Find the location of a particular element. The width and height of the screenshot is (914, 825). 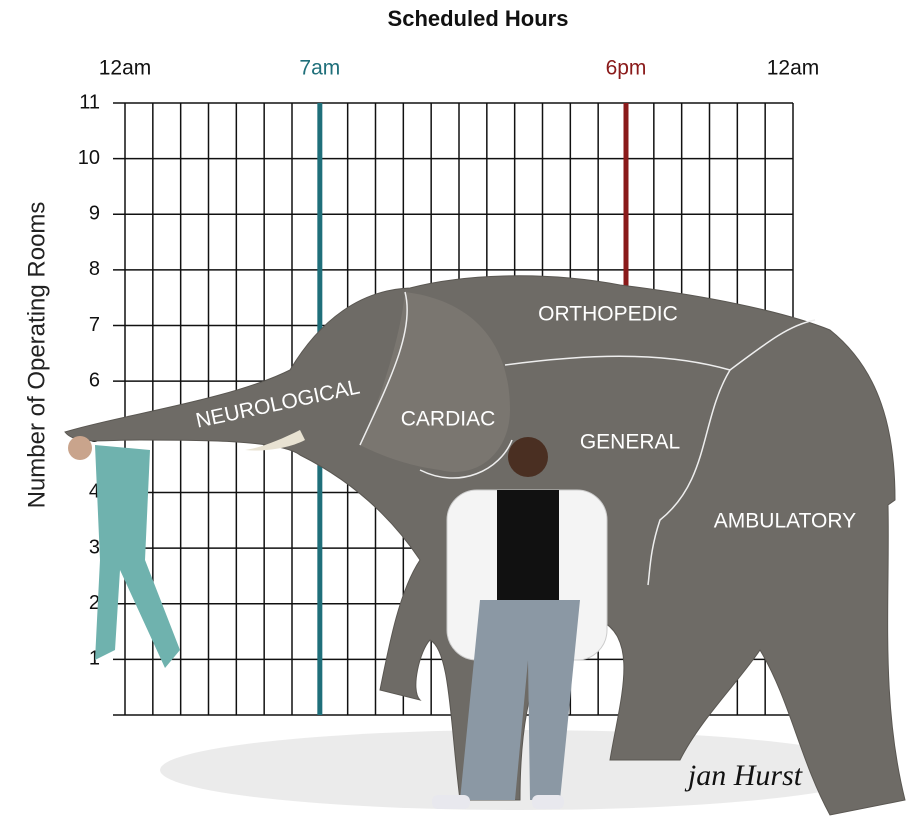

y-label: 4 is located at coordinates (94, 492).